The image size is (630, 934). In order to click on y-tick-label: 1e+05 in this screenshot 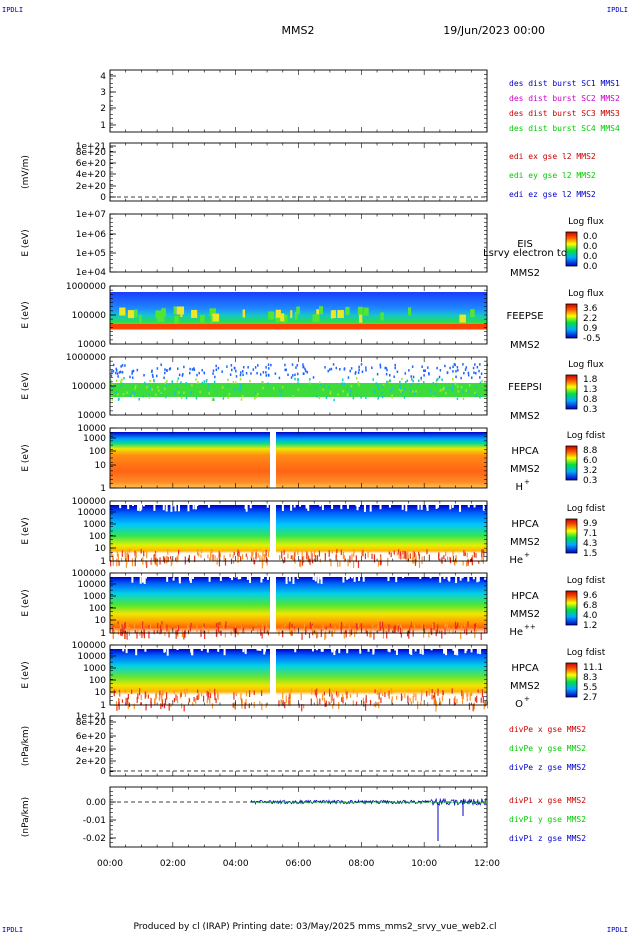, I will do `click(91, 254)`.